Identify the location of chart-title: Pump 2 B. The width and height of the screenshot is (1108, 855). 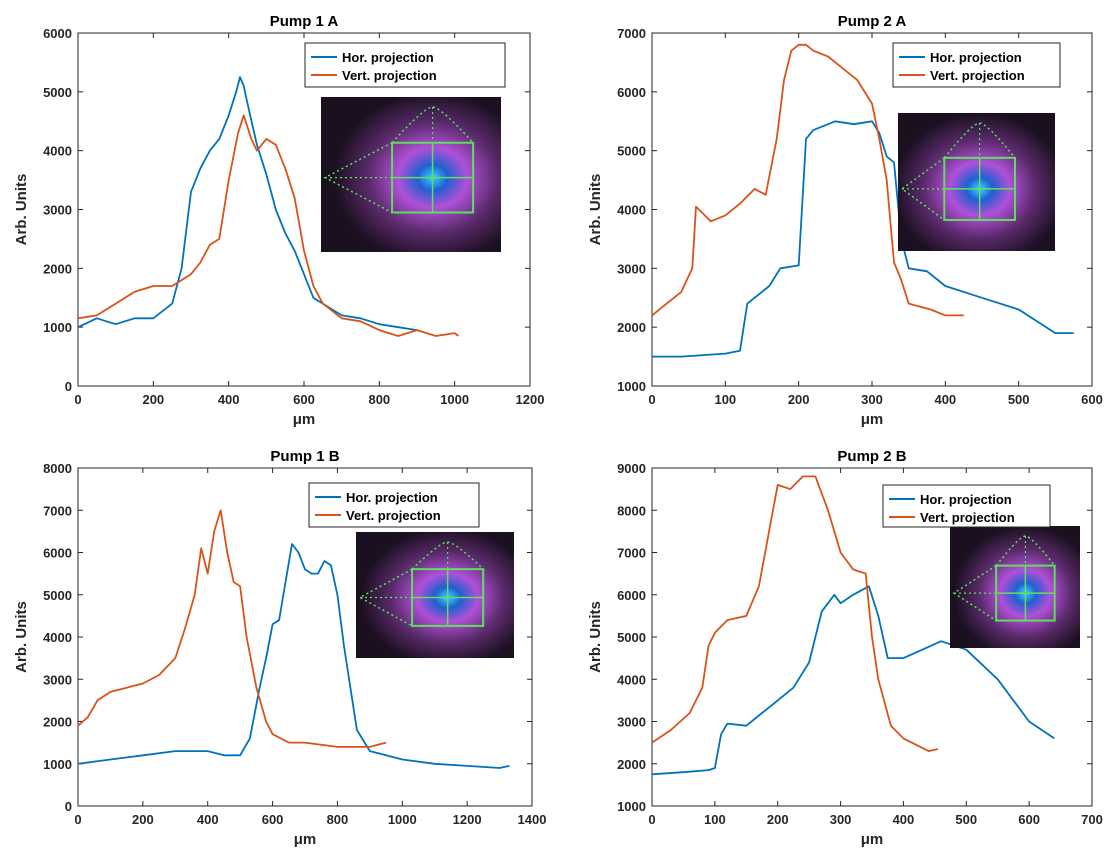
(871, 456).